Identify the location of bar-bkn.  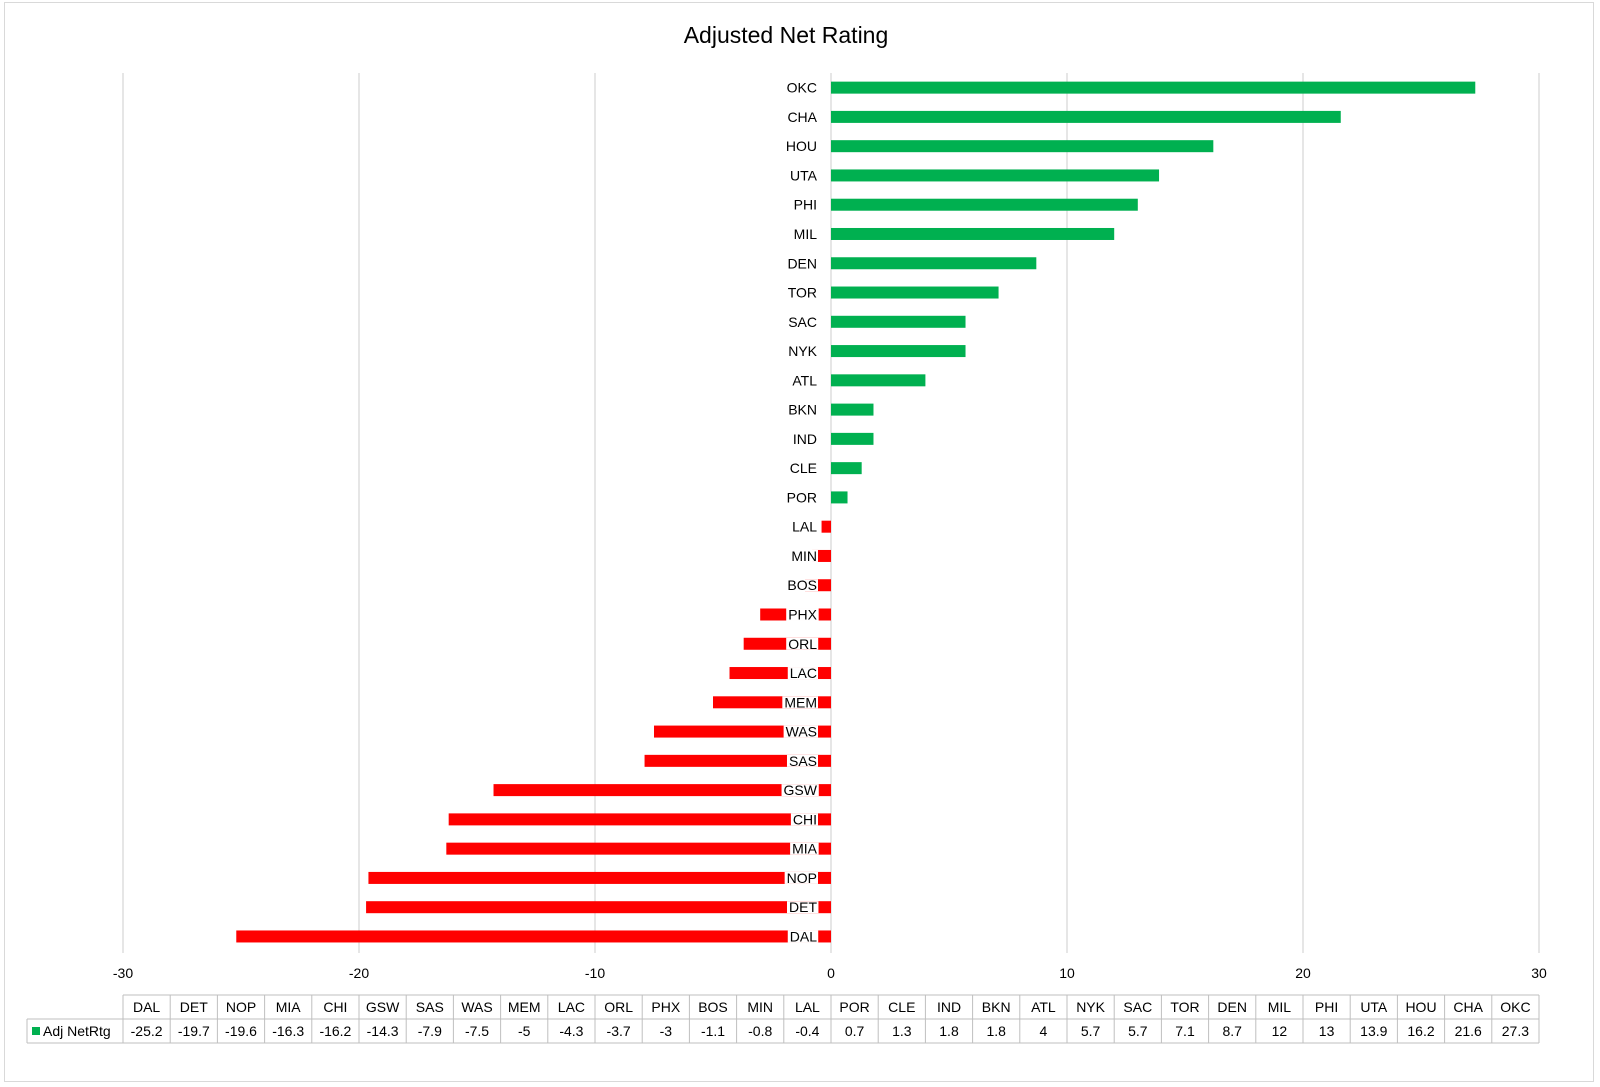
(852, 409).